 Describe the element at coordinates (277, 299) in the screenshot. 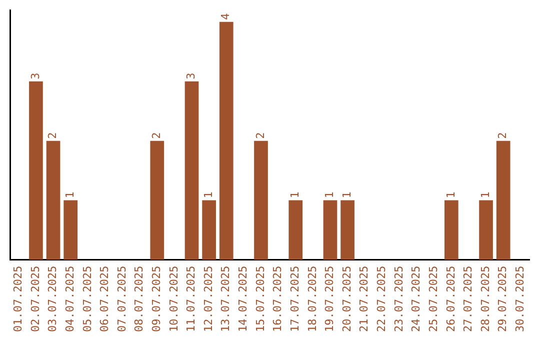

I see `x-tick-label: 16.07.2025` at that location.